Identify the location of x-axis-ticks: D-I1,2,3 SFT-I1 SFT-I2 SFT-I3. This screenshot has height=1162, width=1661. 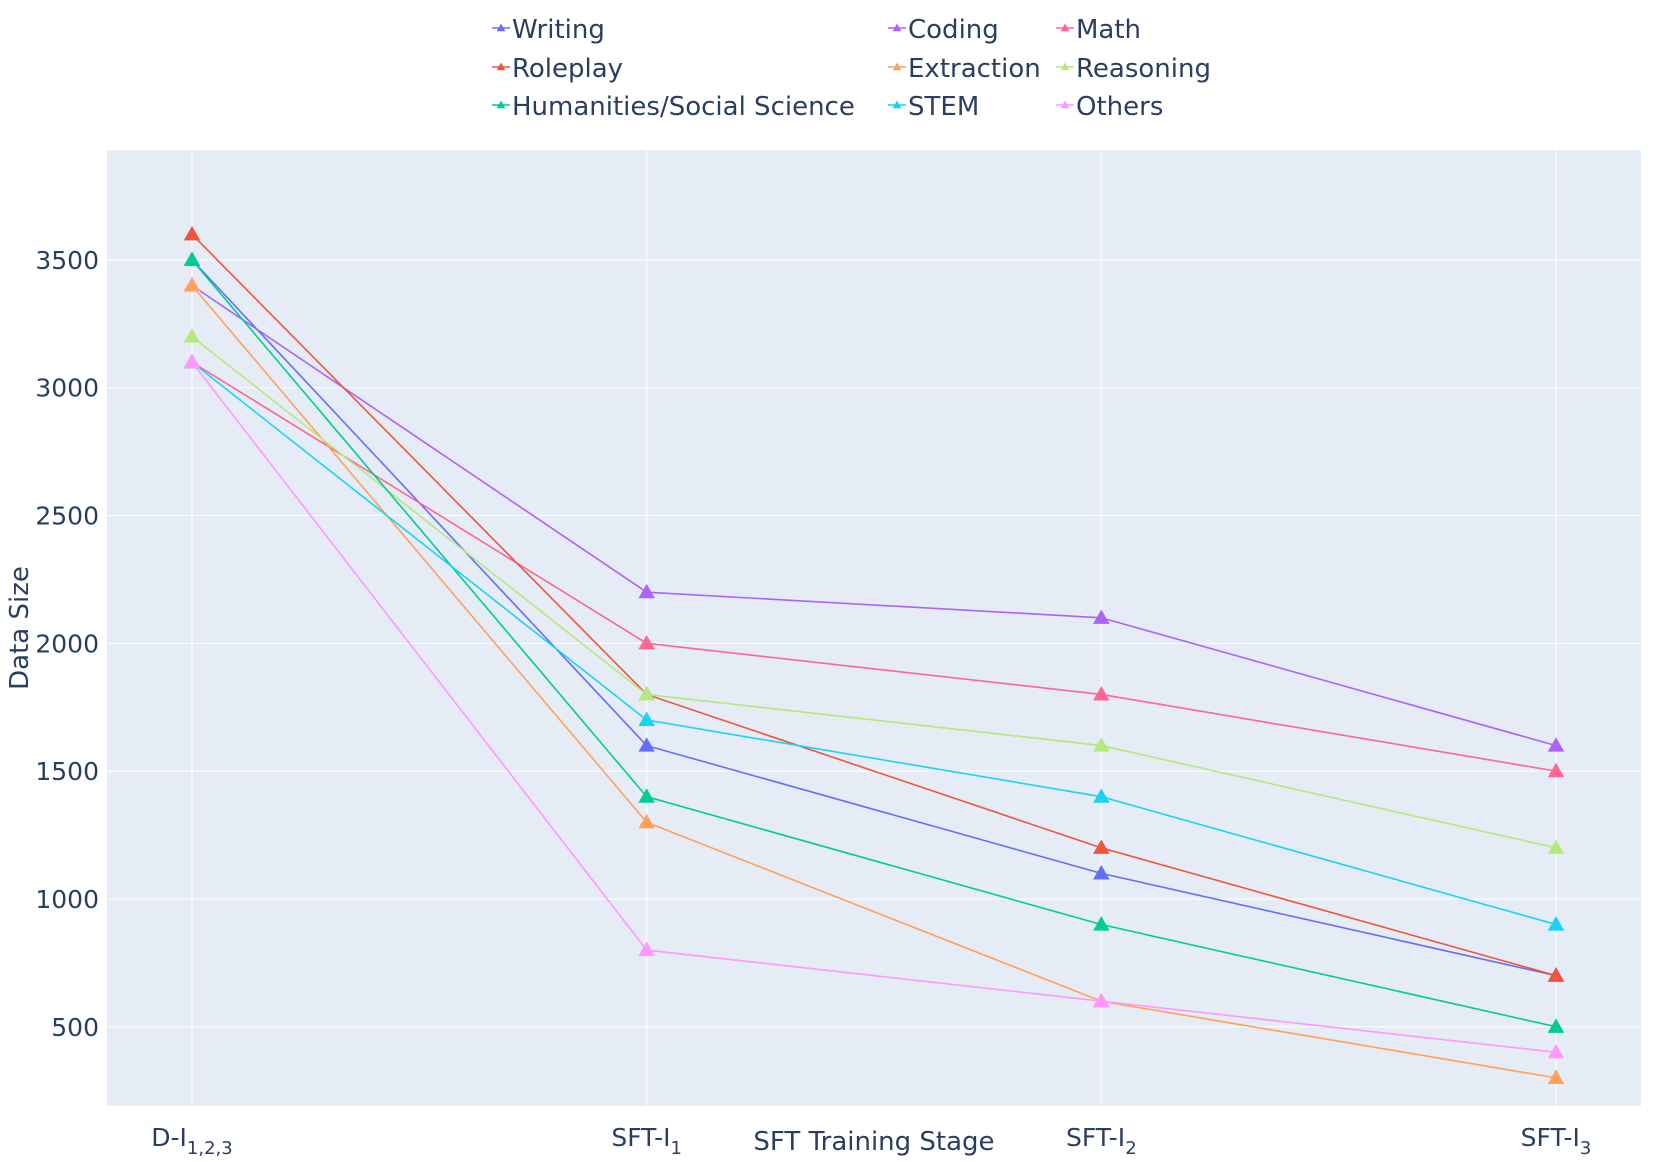
(871, 1141).